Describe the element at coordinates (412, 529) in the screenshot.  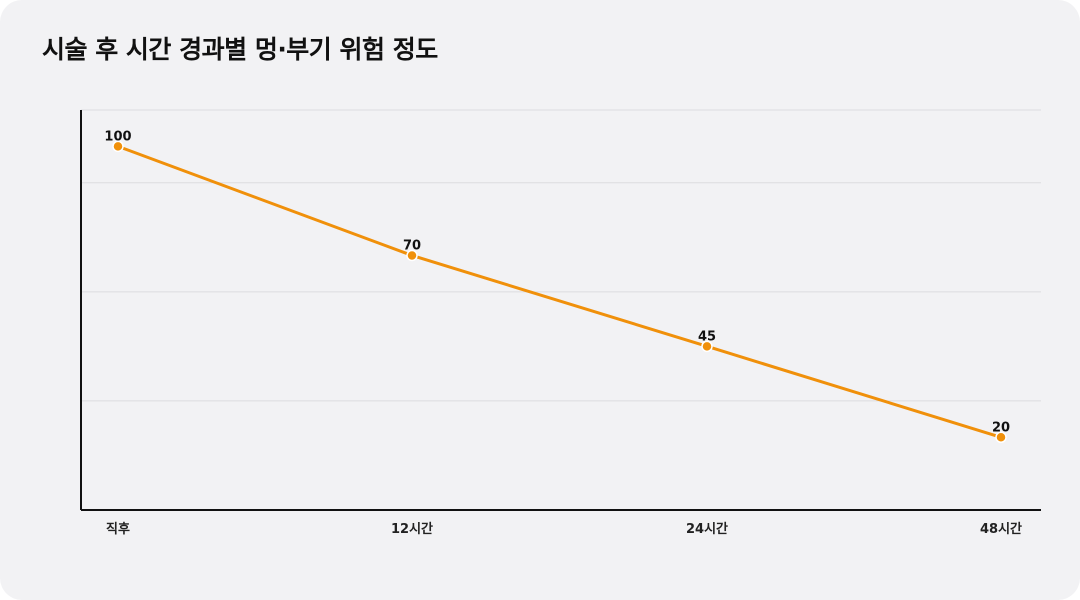
I see `x-tick-label-1: 12시간` at that location.